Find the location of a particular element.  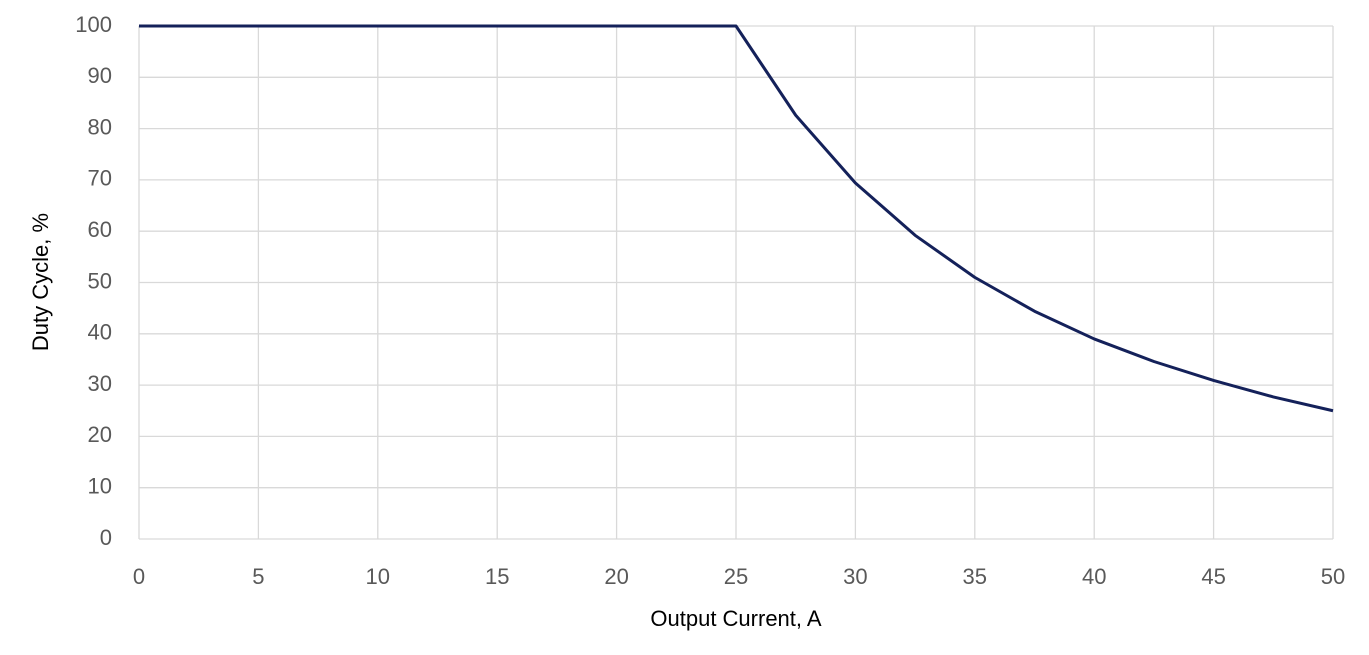

y-tick-label: 50 is located at coordinates (100, 280).